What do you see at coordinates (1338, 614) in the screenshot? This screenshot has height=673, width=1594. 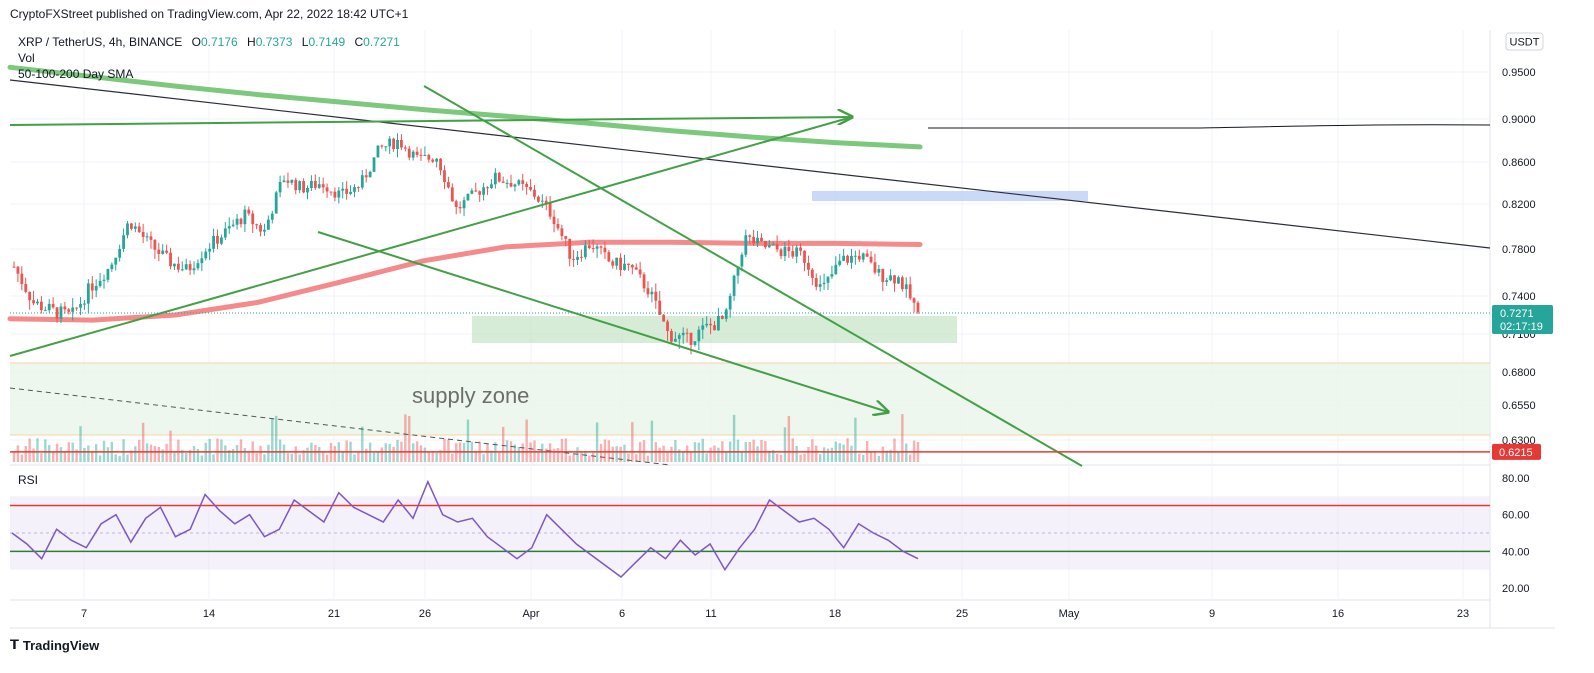 I see `time-tick-label: 16` at bounding box center [1338, 614].